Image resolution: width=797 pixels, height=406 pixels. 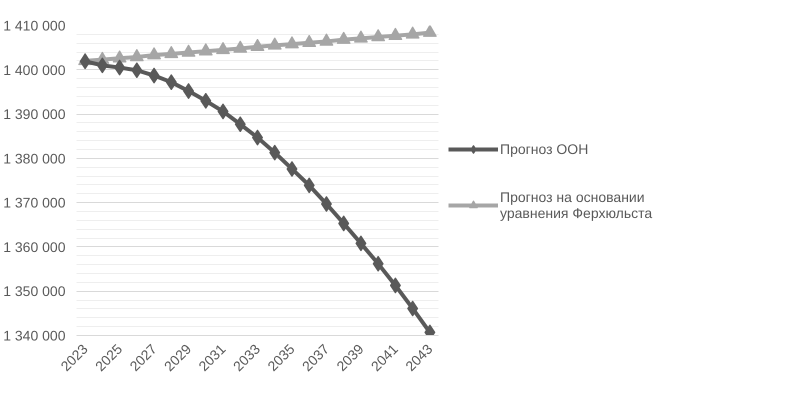 I want to click on legend-label: Прогноз на основании уравнения Ферхюльста, so click(x=576, y=205).